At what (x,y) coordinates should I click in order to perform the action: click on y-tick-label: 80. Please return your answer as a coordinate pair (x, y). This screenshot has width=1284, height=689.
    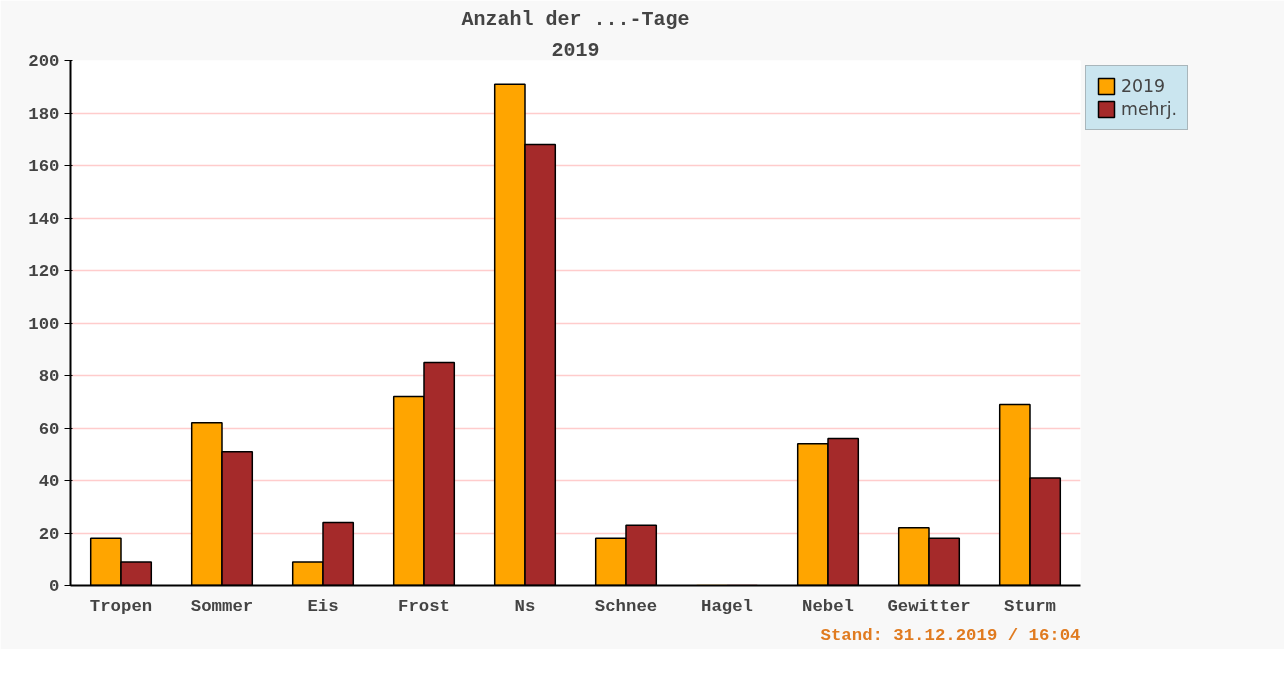
    Looking at the image, I should click on (49, 376).